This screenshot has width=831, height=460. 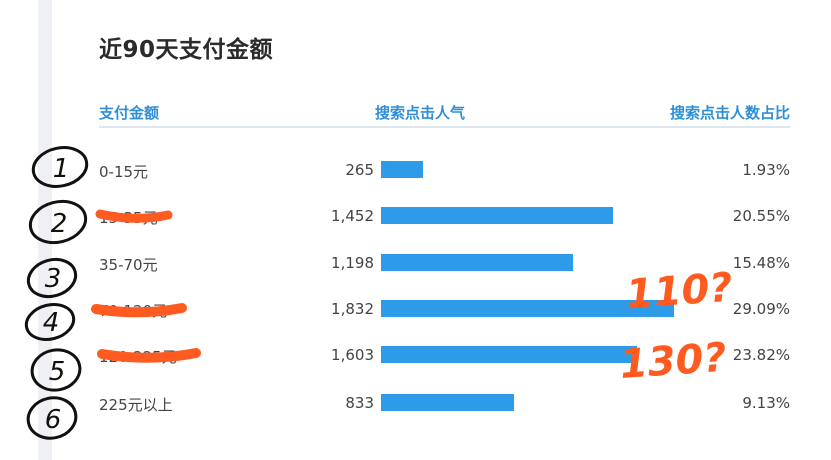 What do you see at coordinates (679, 291) in the screenshot?
I see `note-110: 110?` at bounding box center [679, 291].